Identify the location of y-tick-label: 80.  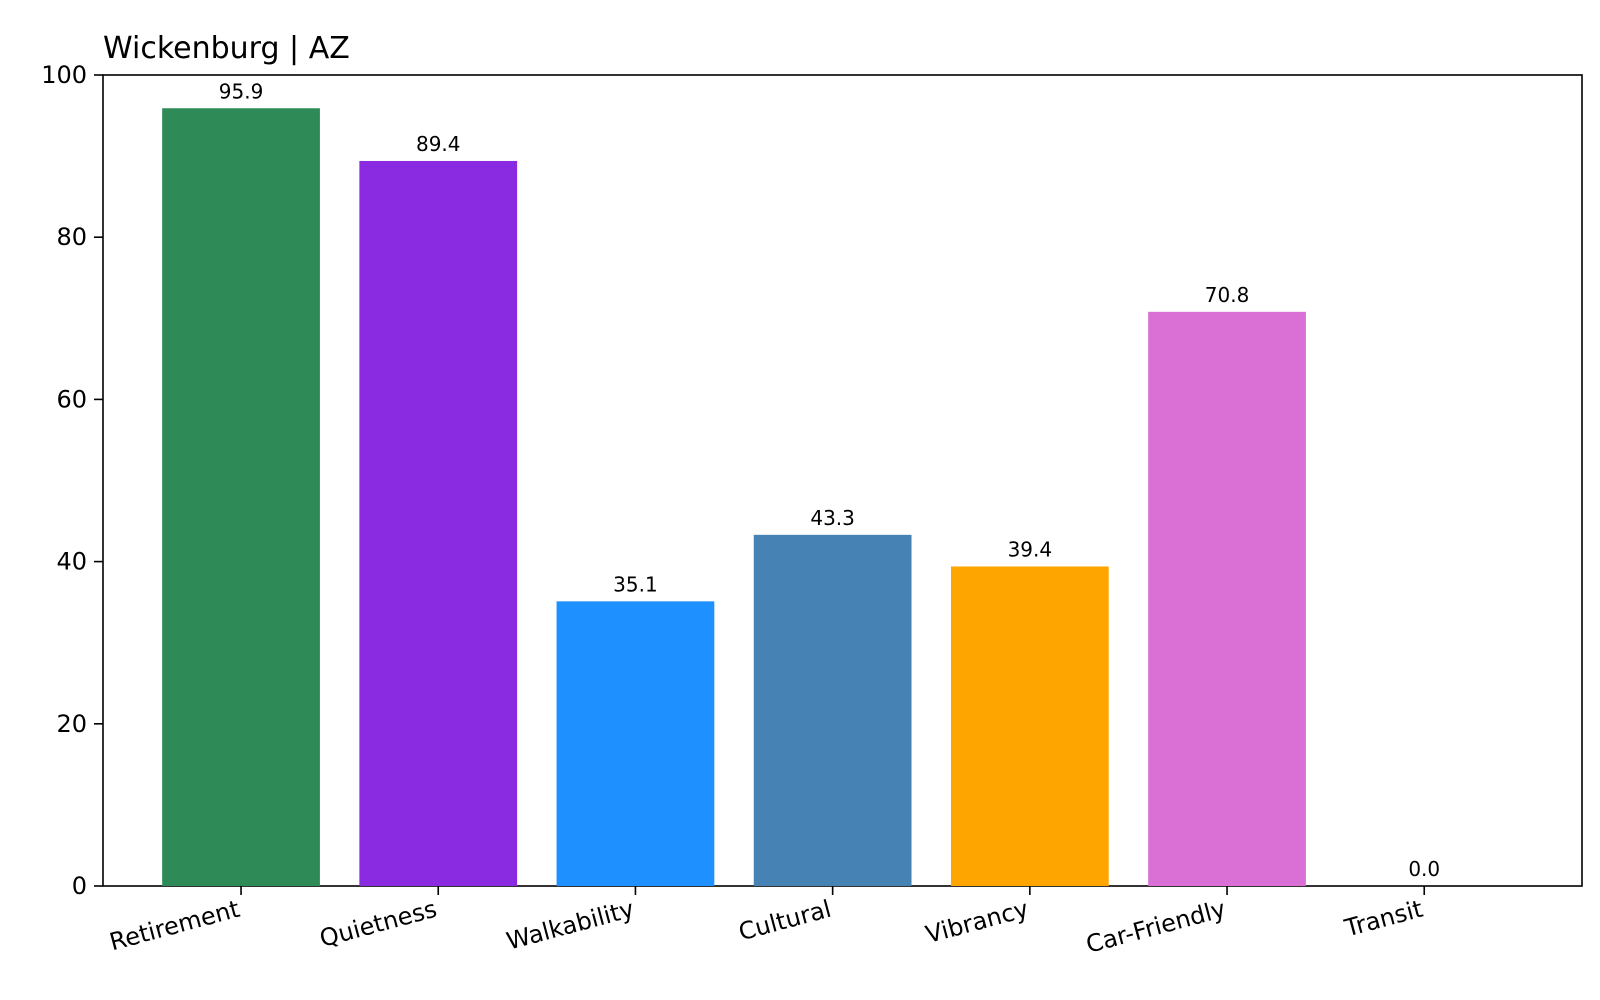
(71, 237).